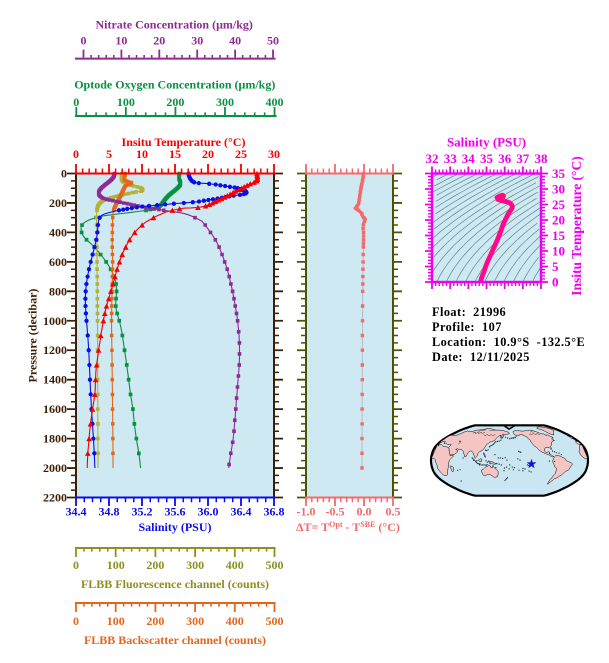 The height and width of the screenshot is (663, 609). Describe the element at coordinates (348, 527) in the screenshot. I see `svg-text: ΔT= TOpt - TSBE (°C)` at that location.